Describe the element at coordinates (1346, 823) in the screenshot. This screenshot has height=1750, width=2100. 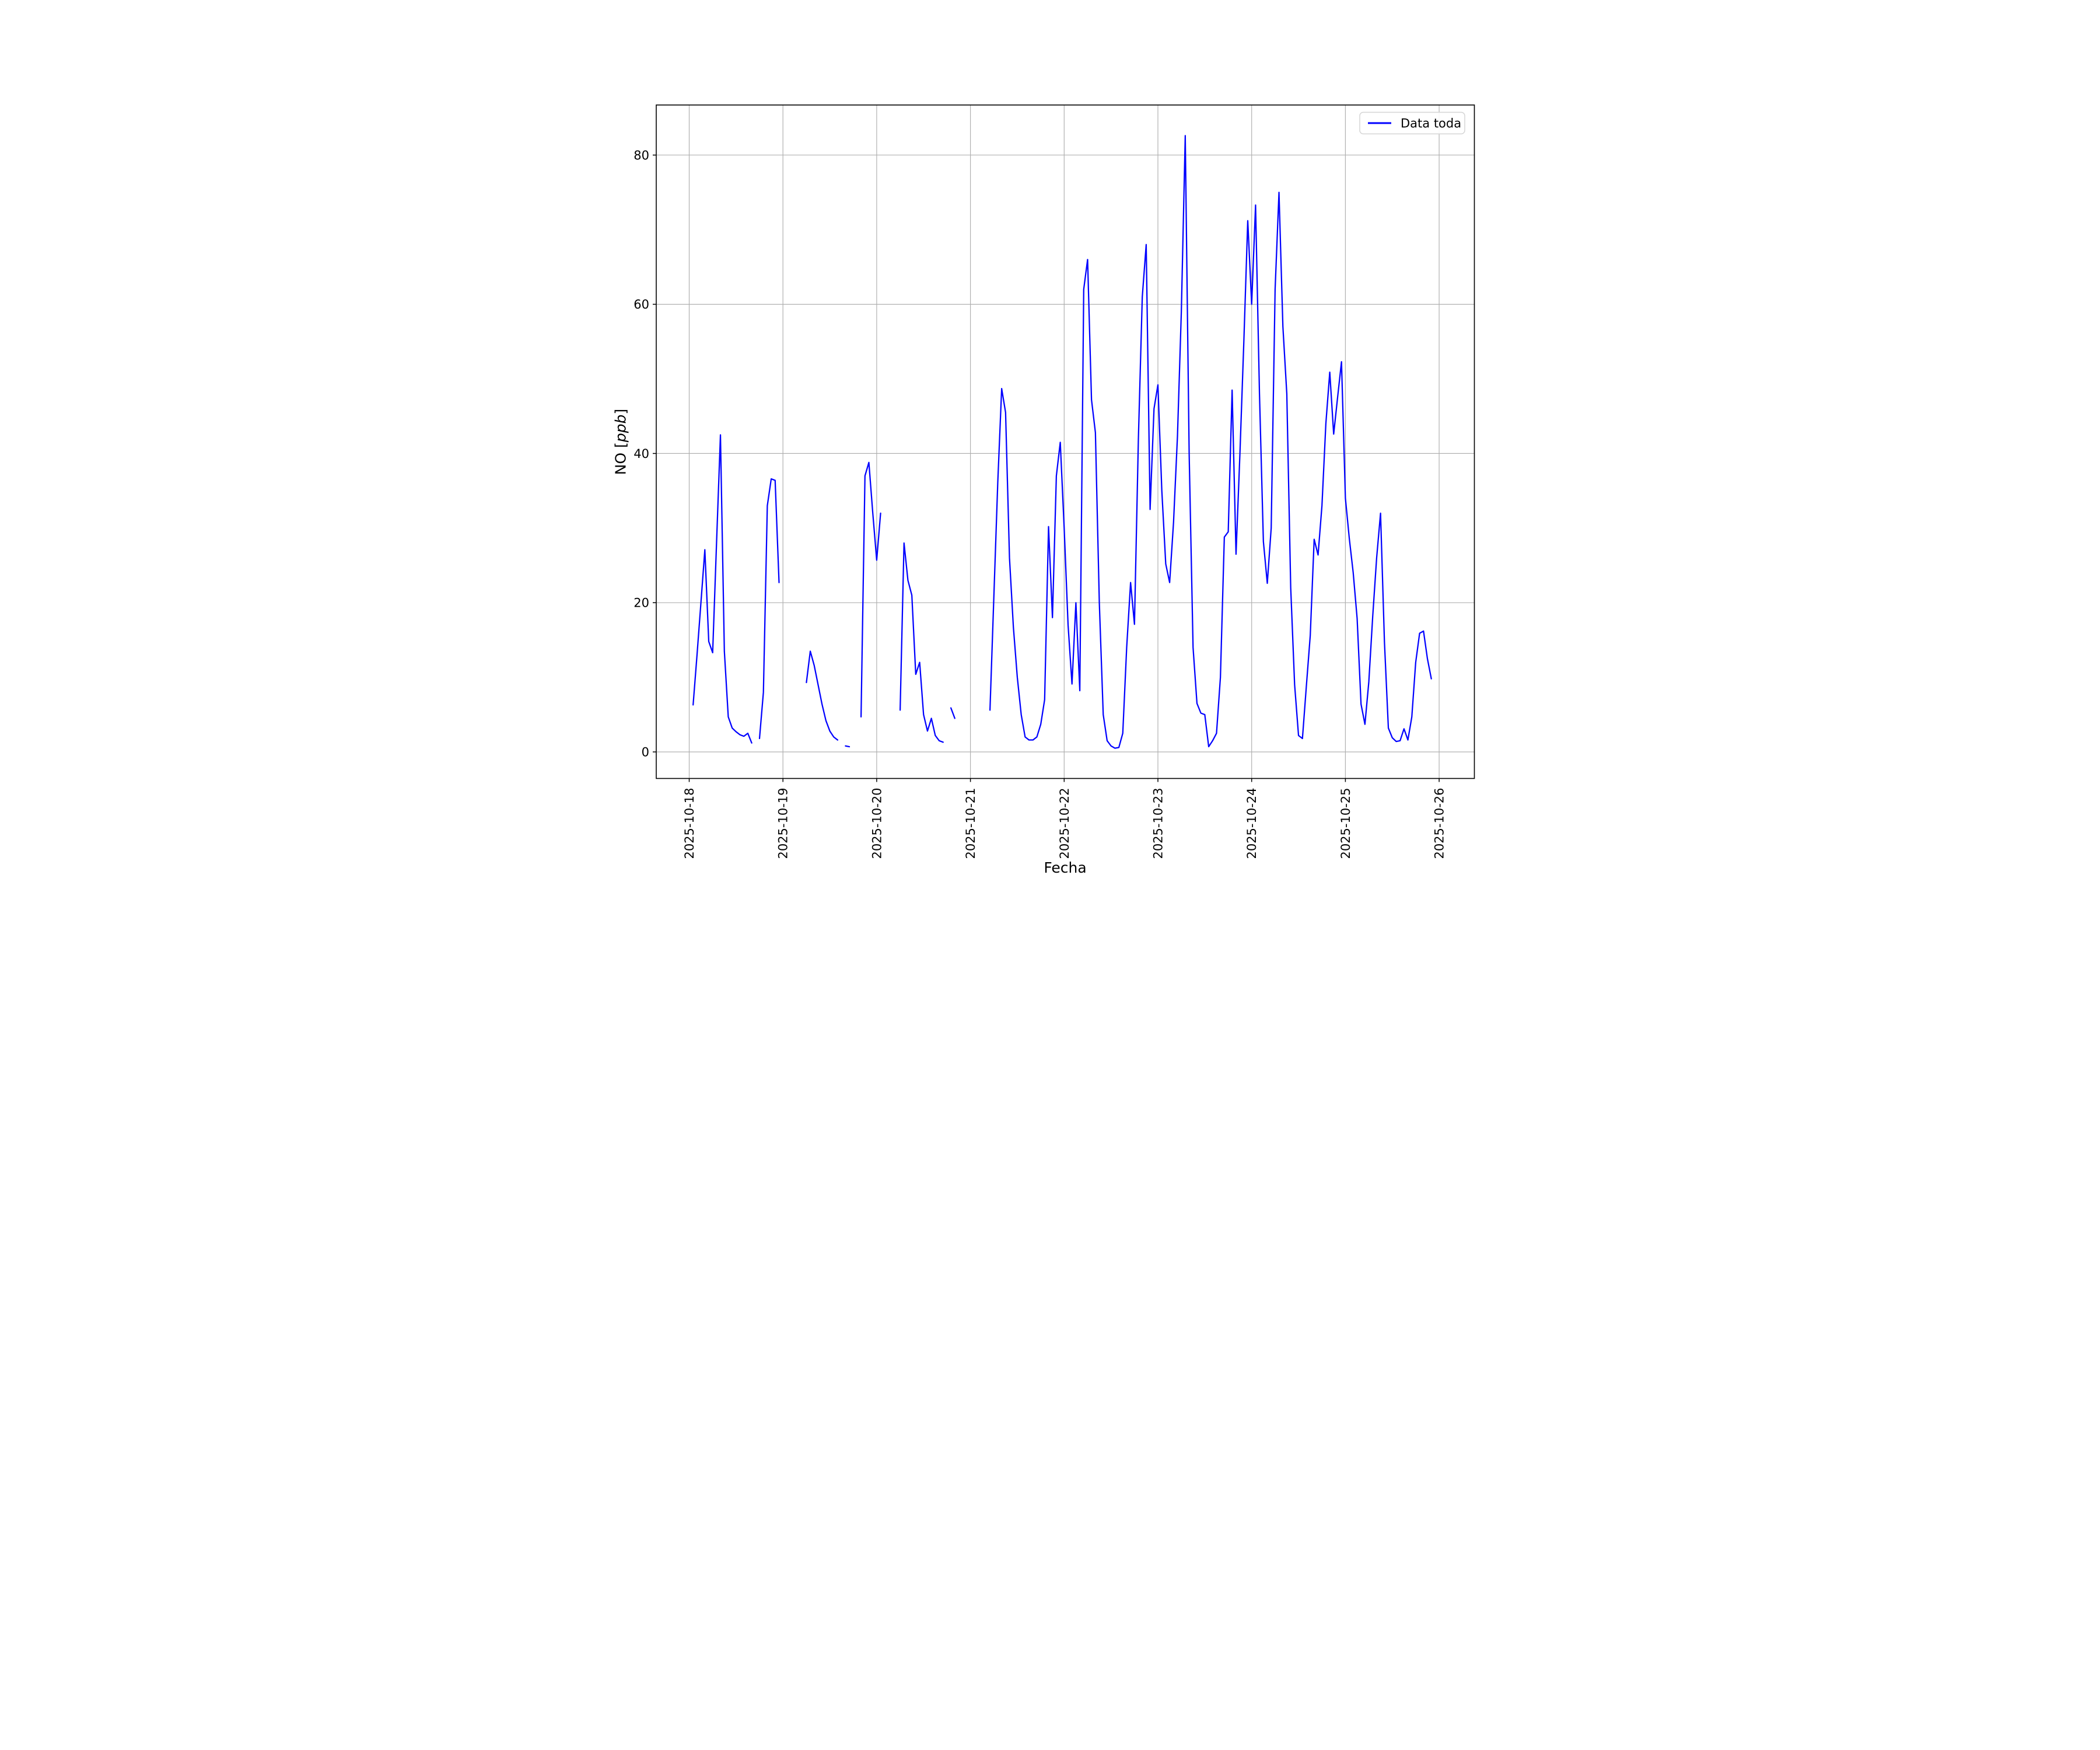
I see `x-tick-label: 2025-10-25` at that location.